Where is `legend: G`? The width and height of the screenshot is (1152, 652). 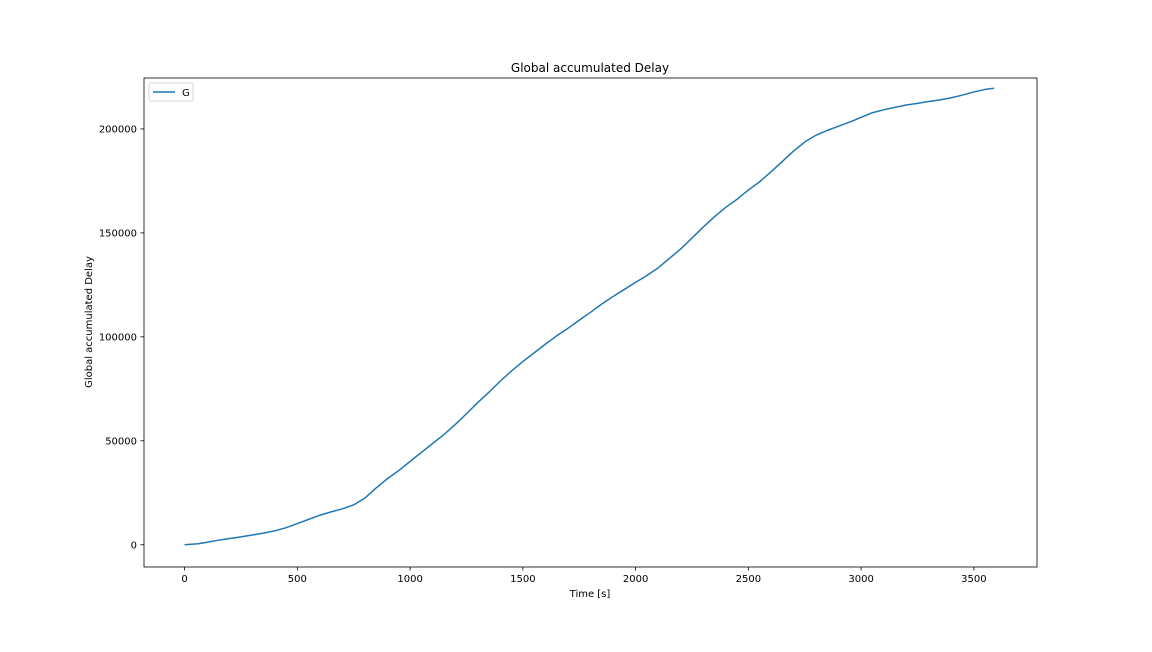 legend: G is located at coordinates (171, 92).